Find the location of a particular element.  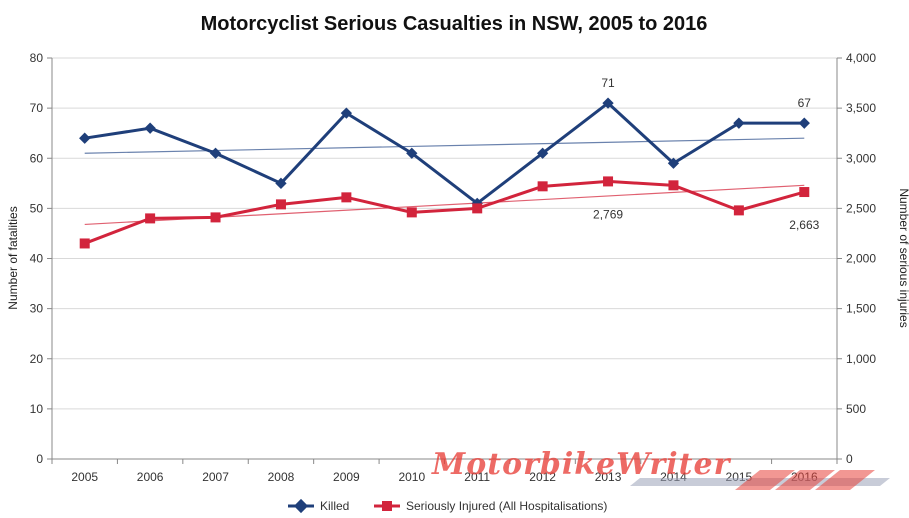

legend-label-killed: Killed is located at coordinates (334, 506).